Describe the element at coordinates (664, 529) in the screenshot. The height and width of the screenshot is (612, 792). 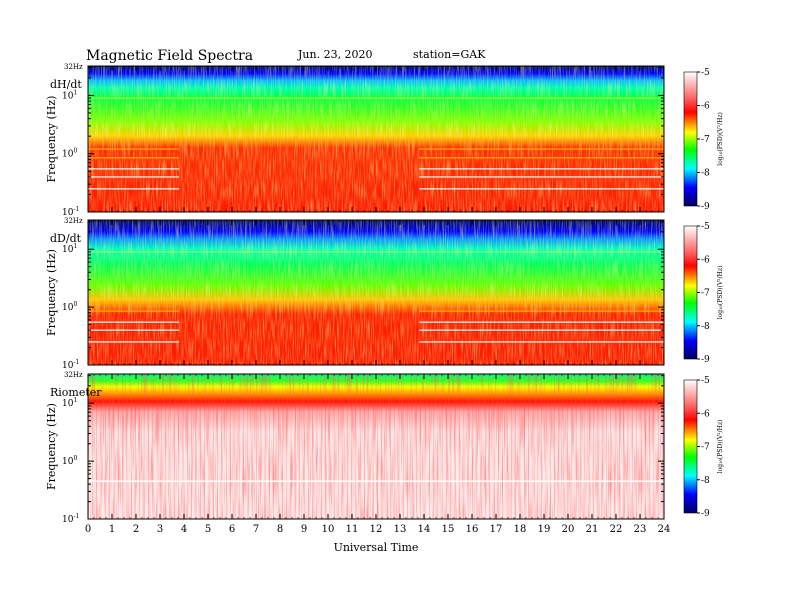
I see `x-tick-label: 24` at that location.